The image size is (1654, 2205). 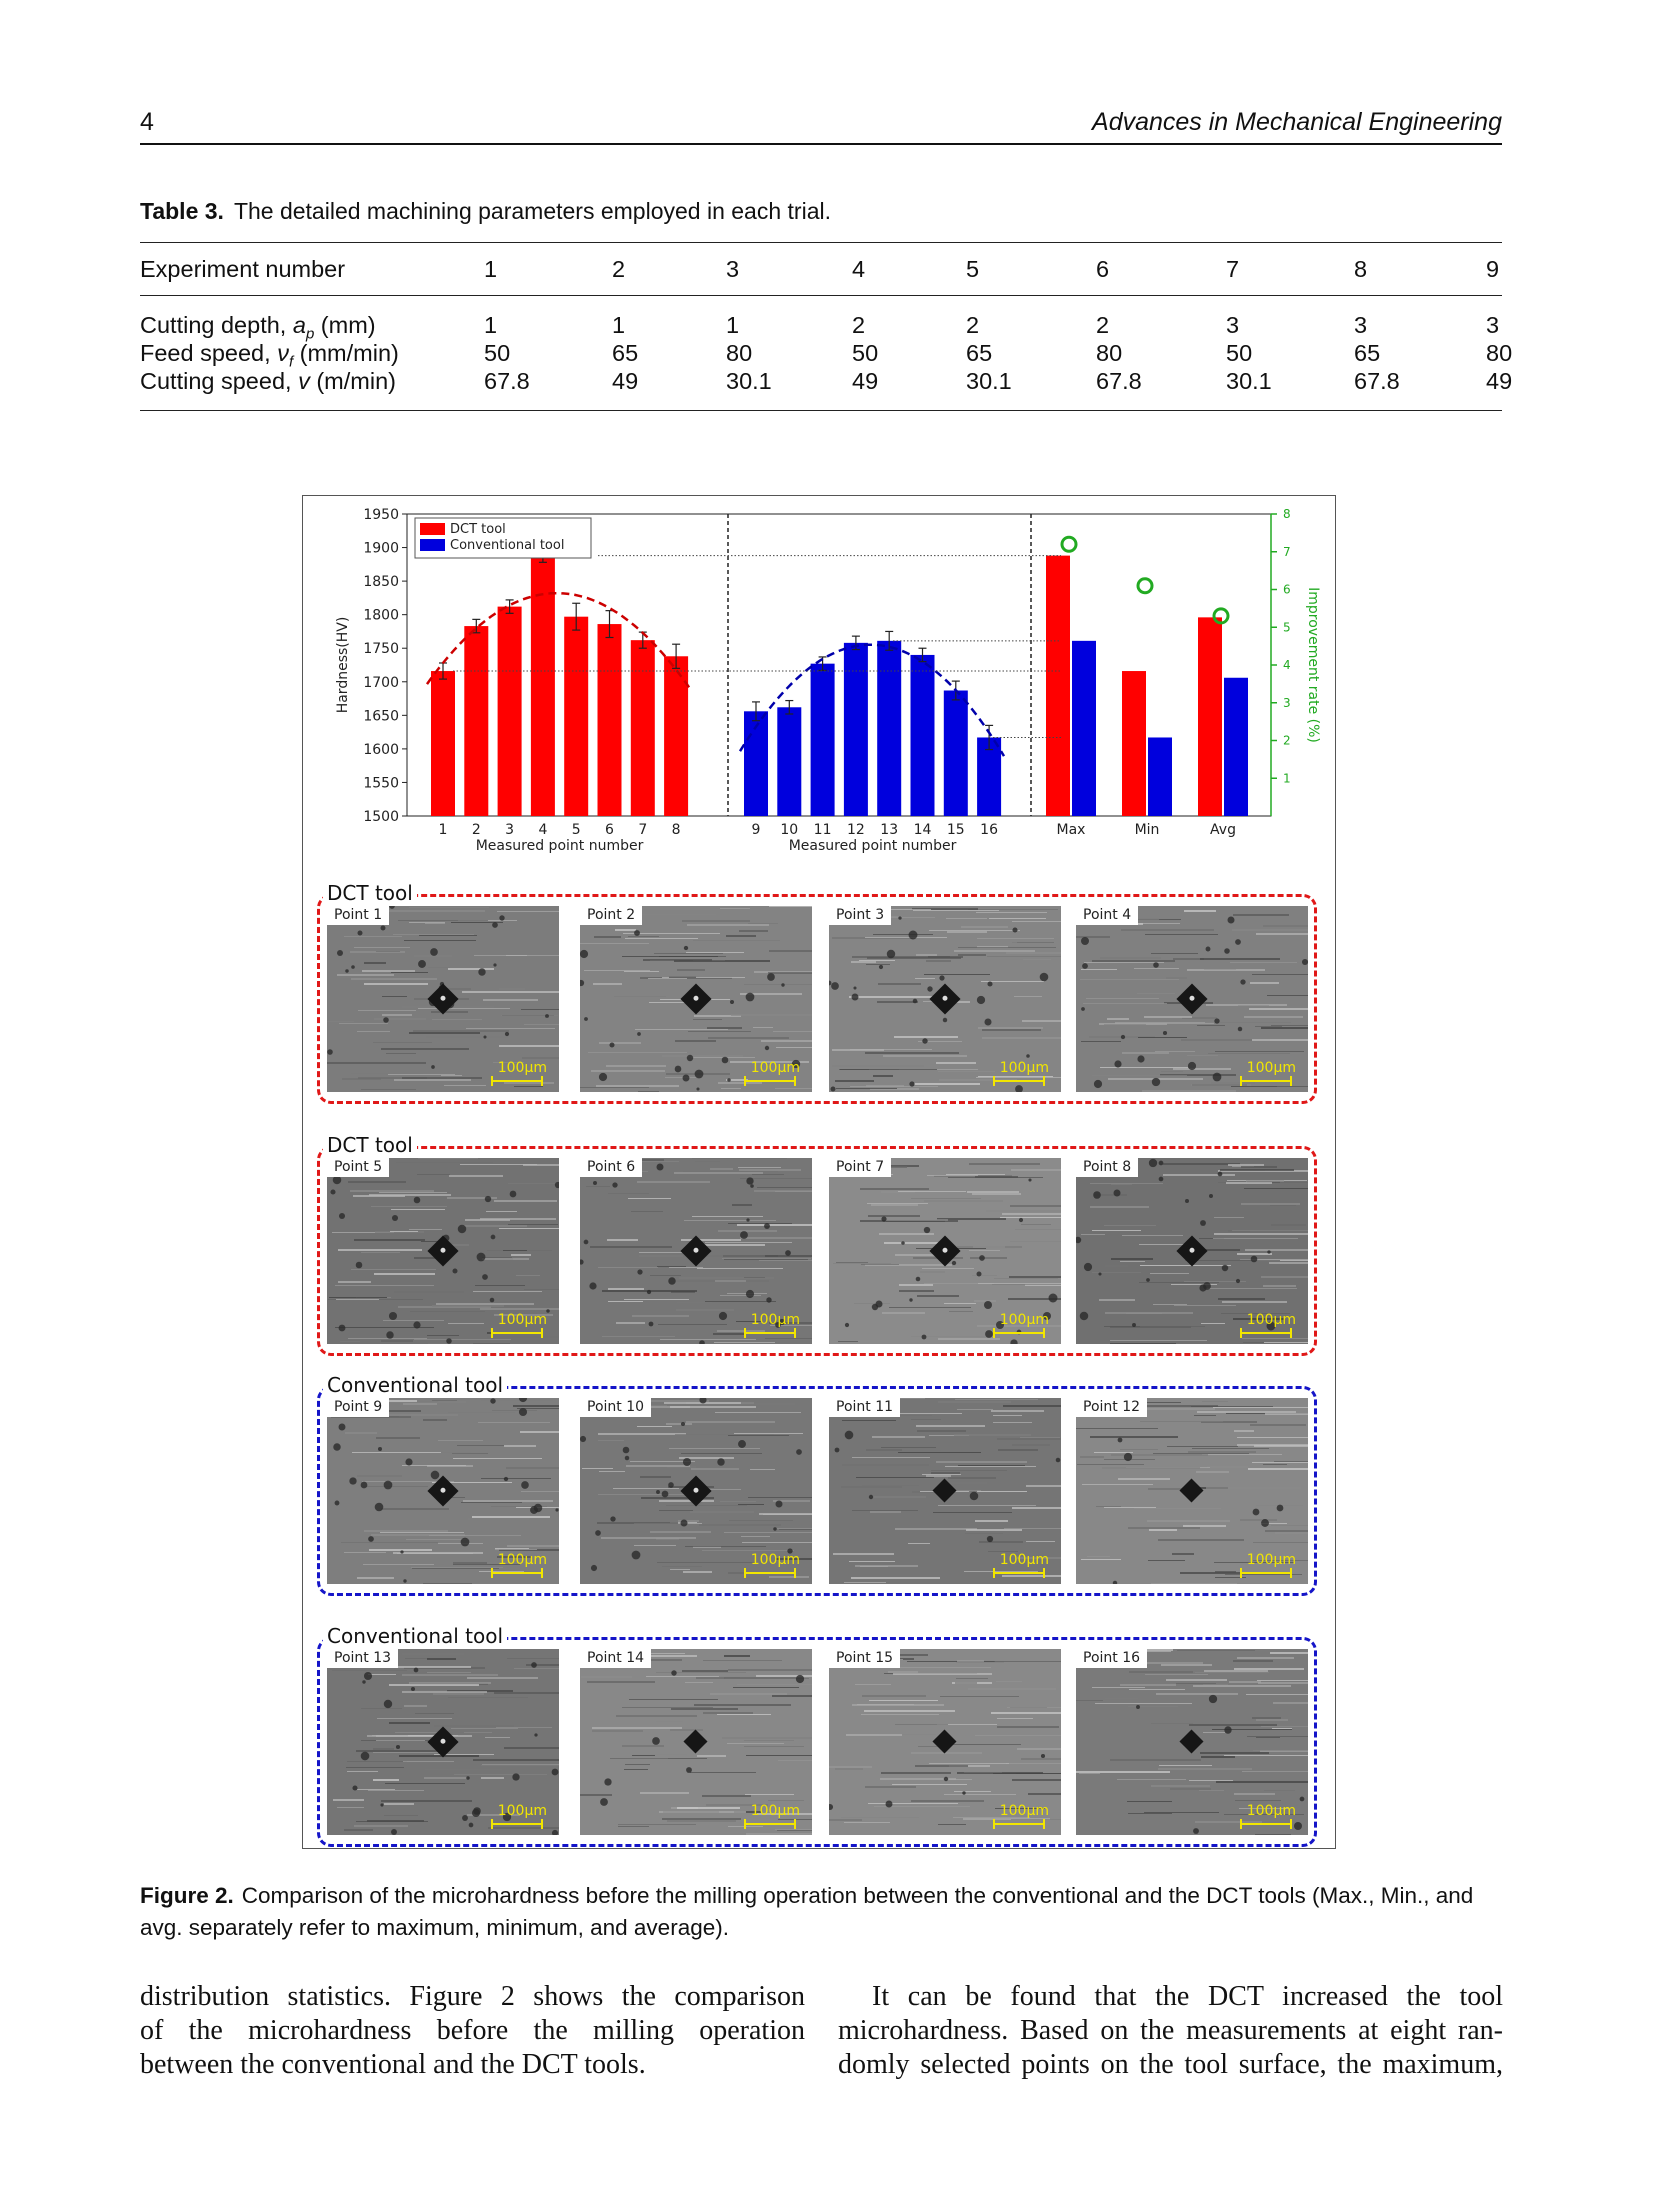 What do you see at coordinates (1297, 122) in the screenshot?
I see `journal-title: Advances in Mechanical Engineering` at bounding box center [1297, 122].